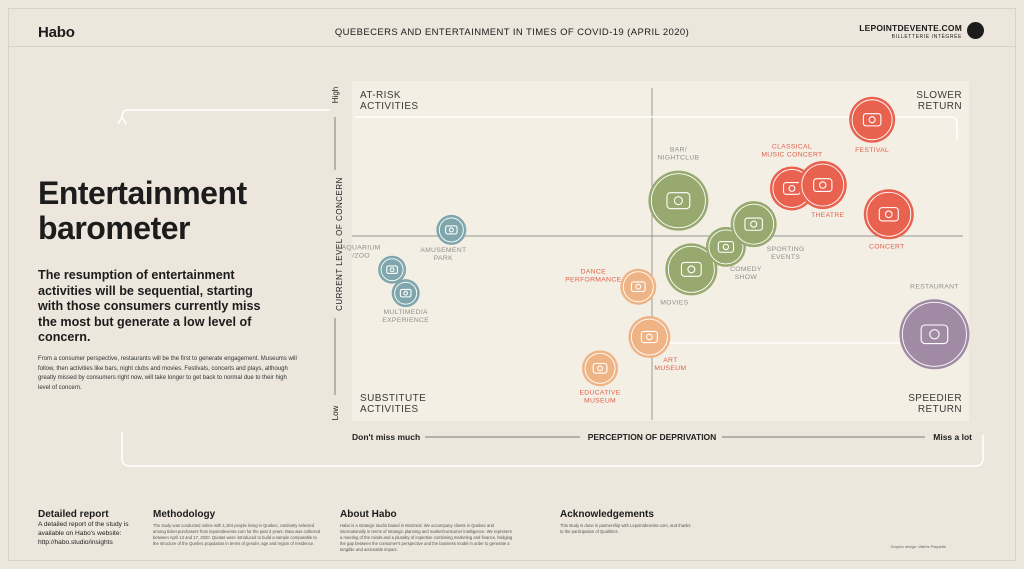 The height and width of the screenshot is (569, 1024). Describe the element at coordinates (607, 514) in the screenshot. I see `acknowledgements-title: Acknowledgements` at that location.